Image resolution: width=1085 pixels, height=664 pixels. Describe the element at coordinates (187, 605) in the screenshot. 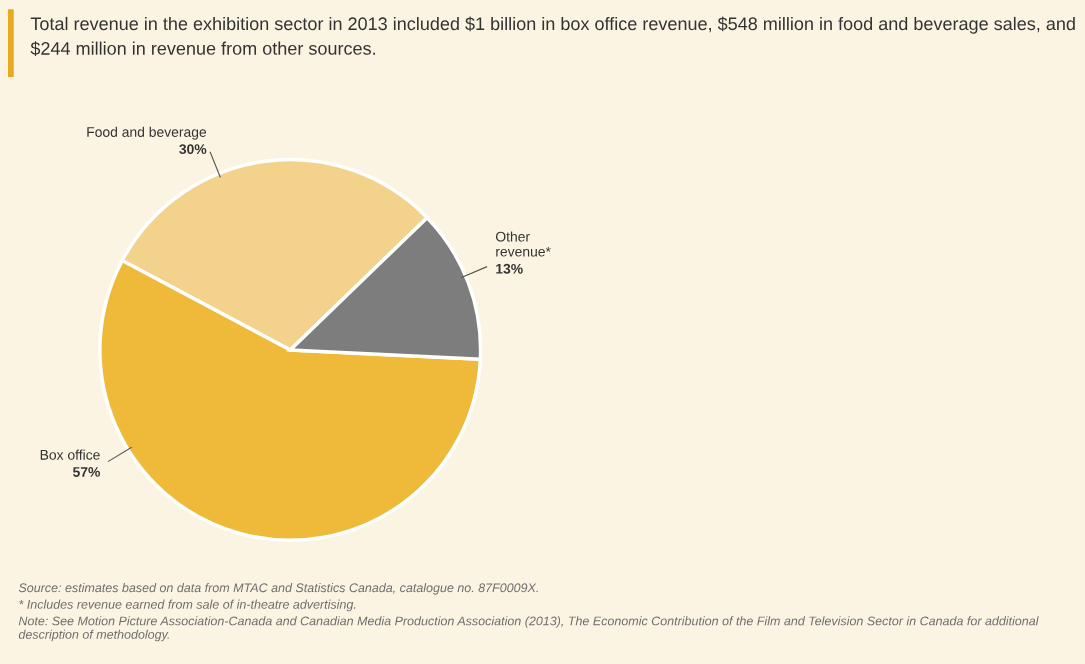

I see `text: * Includes revenue earned from sale of in-theatre advertising.` at that location.